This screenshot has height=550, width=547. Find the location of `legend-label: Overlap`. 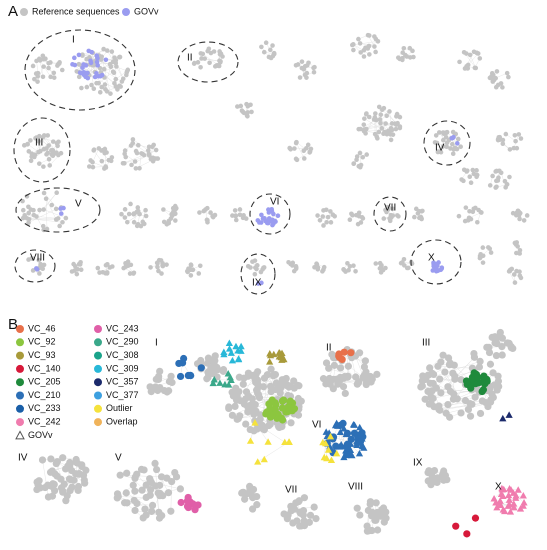

legend-label: Overlap is located at coordinates (122, 421).